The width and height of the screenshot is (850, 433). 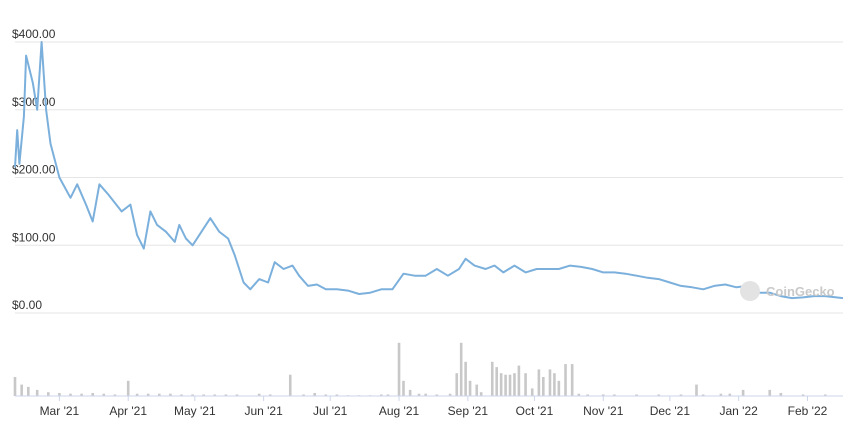 I want to click on x-tick-label: Jul '21, so click(x=330, y=411).